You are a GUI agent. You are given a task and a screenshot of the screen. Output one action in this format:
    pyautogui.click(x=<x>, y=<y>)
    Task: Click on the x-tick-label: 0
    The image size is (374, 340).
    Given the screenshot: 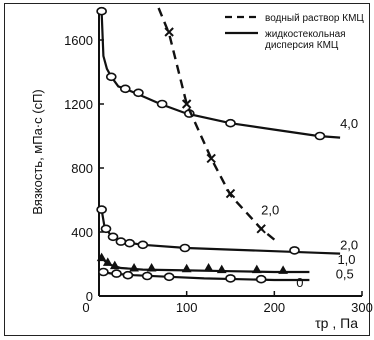 What is the action you would take?
    pyautogui.click(x=85, y=307)
    